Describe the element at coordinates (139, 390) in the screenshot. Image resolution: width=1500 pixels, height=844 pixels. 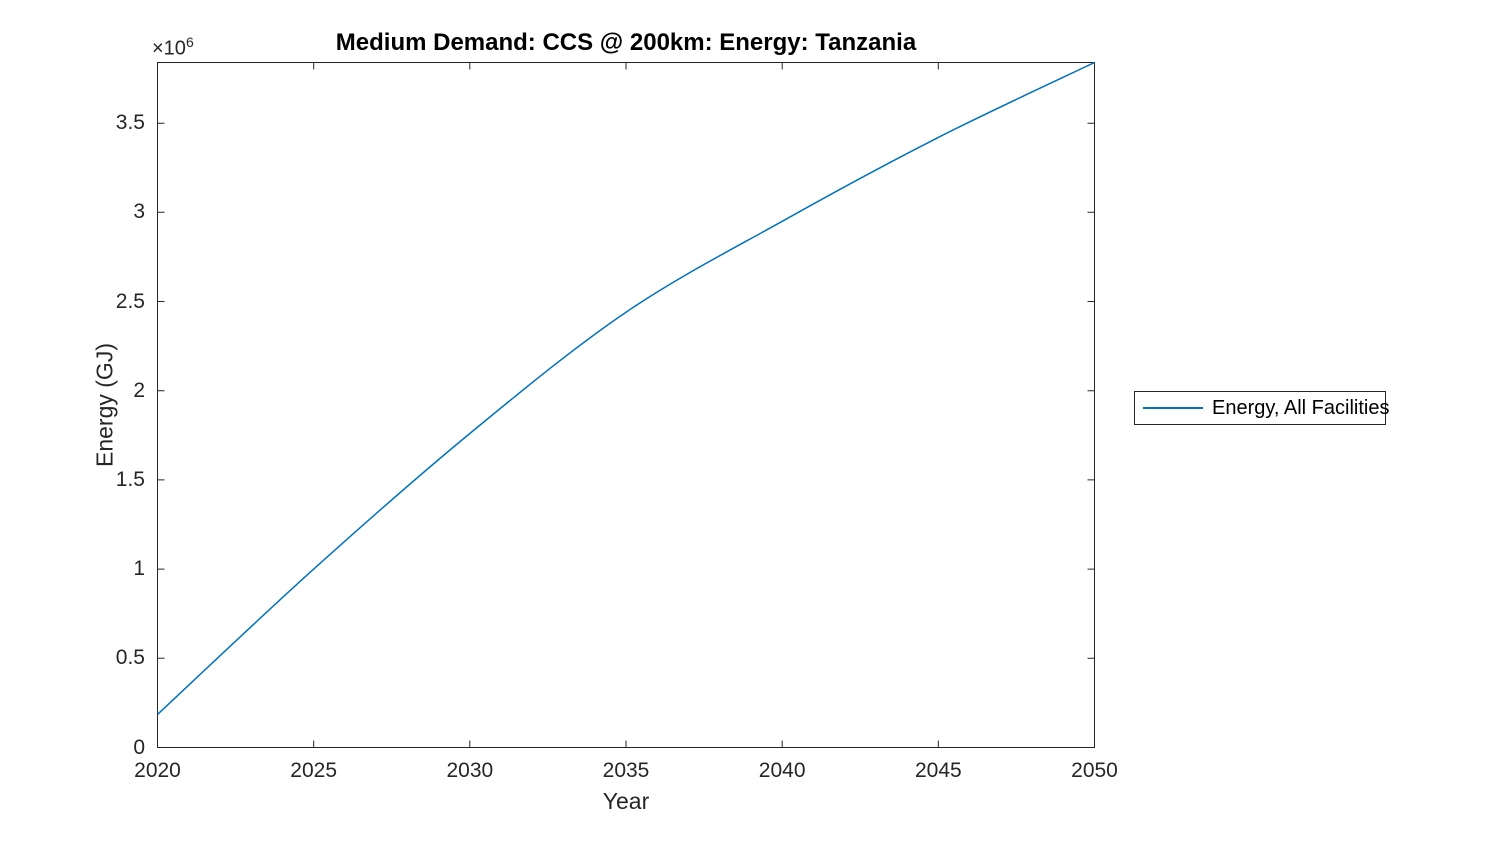
I see `y-tick-label: 2` at that location.